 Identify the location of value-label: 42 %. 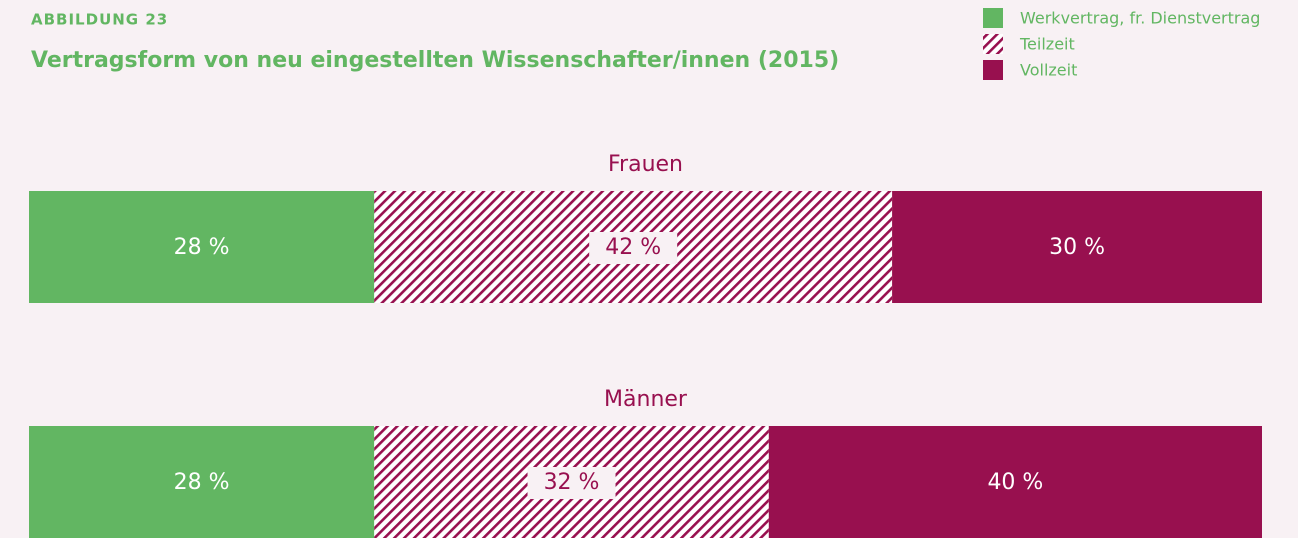
(633, 247).